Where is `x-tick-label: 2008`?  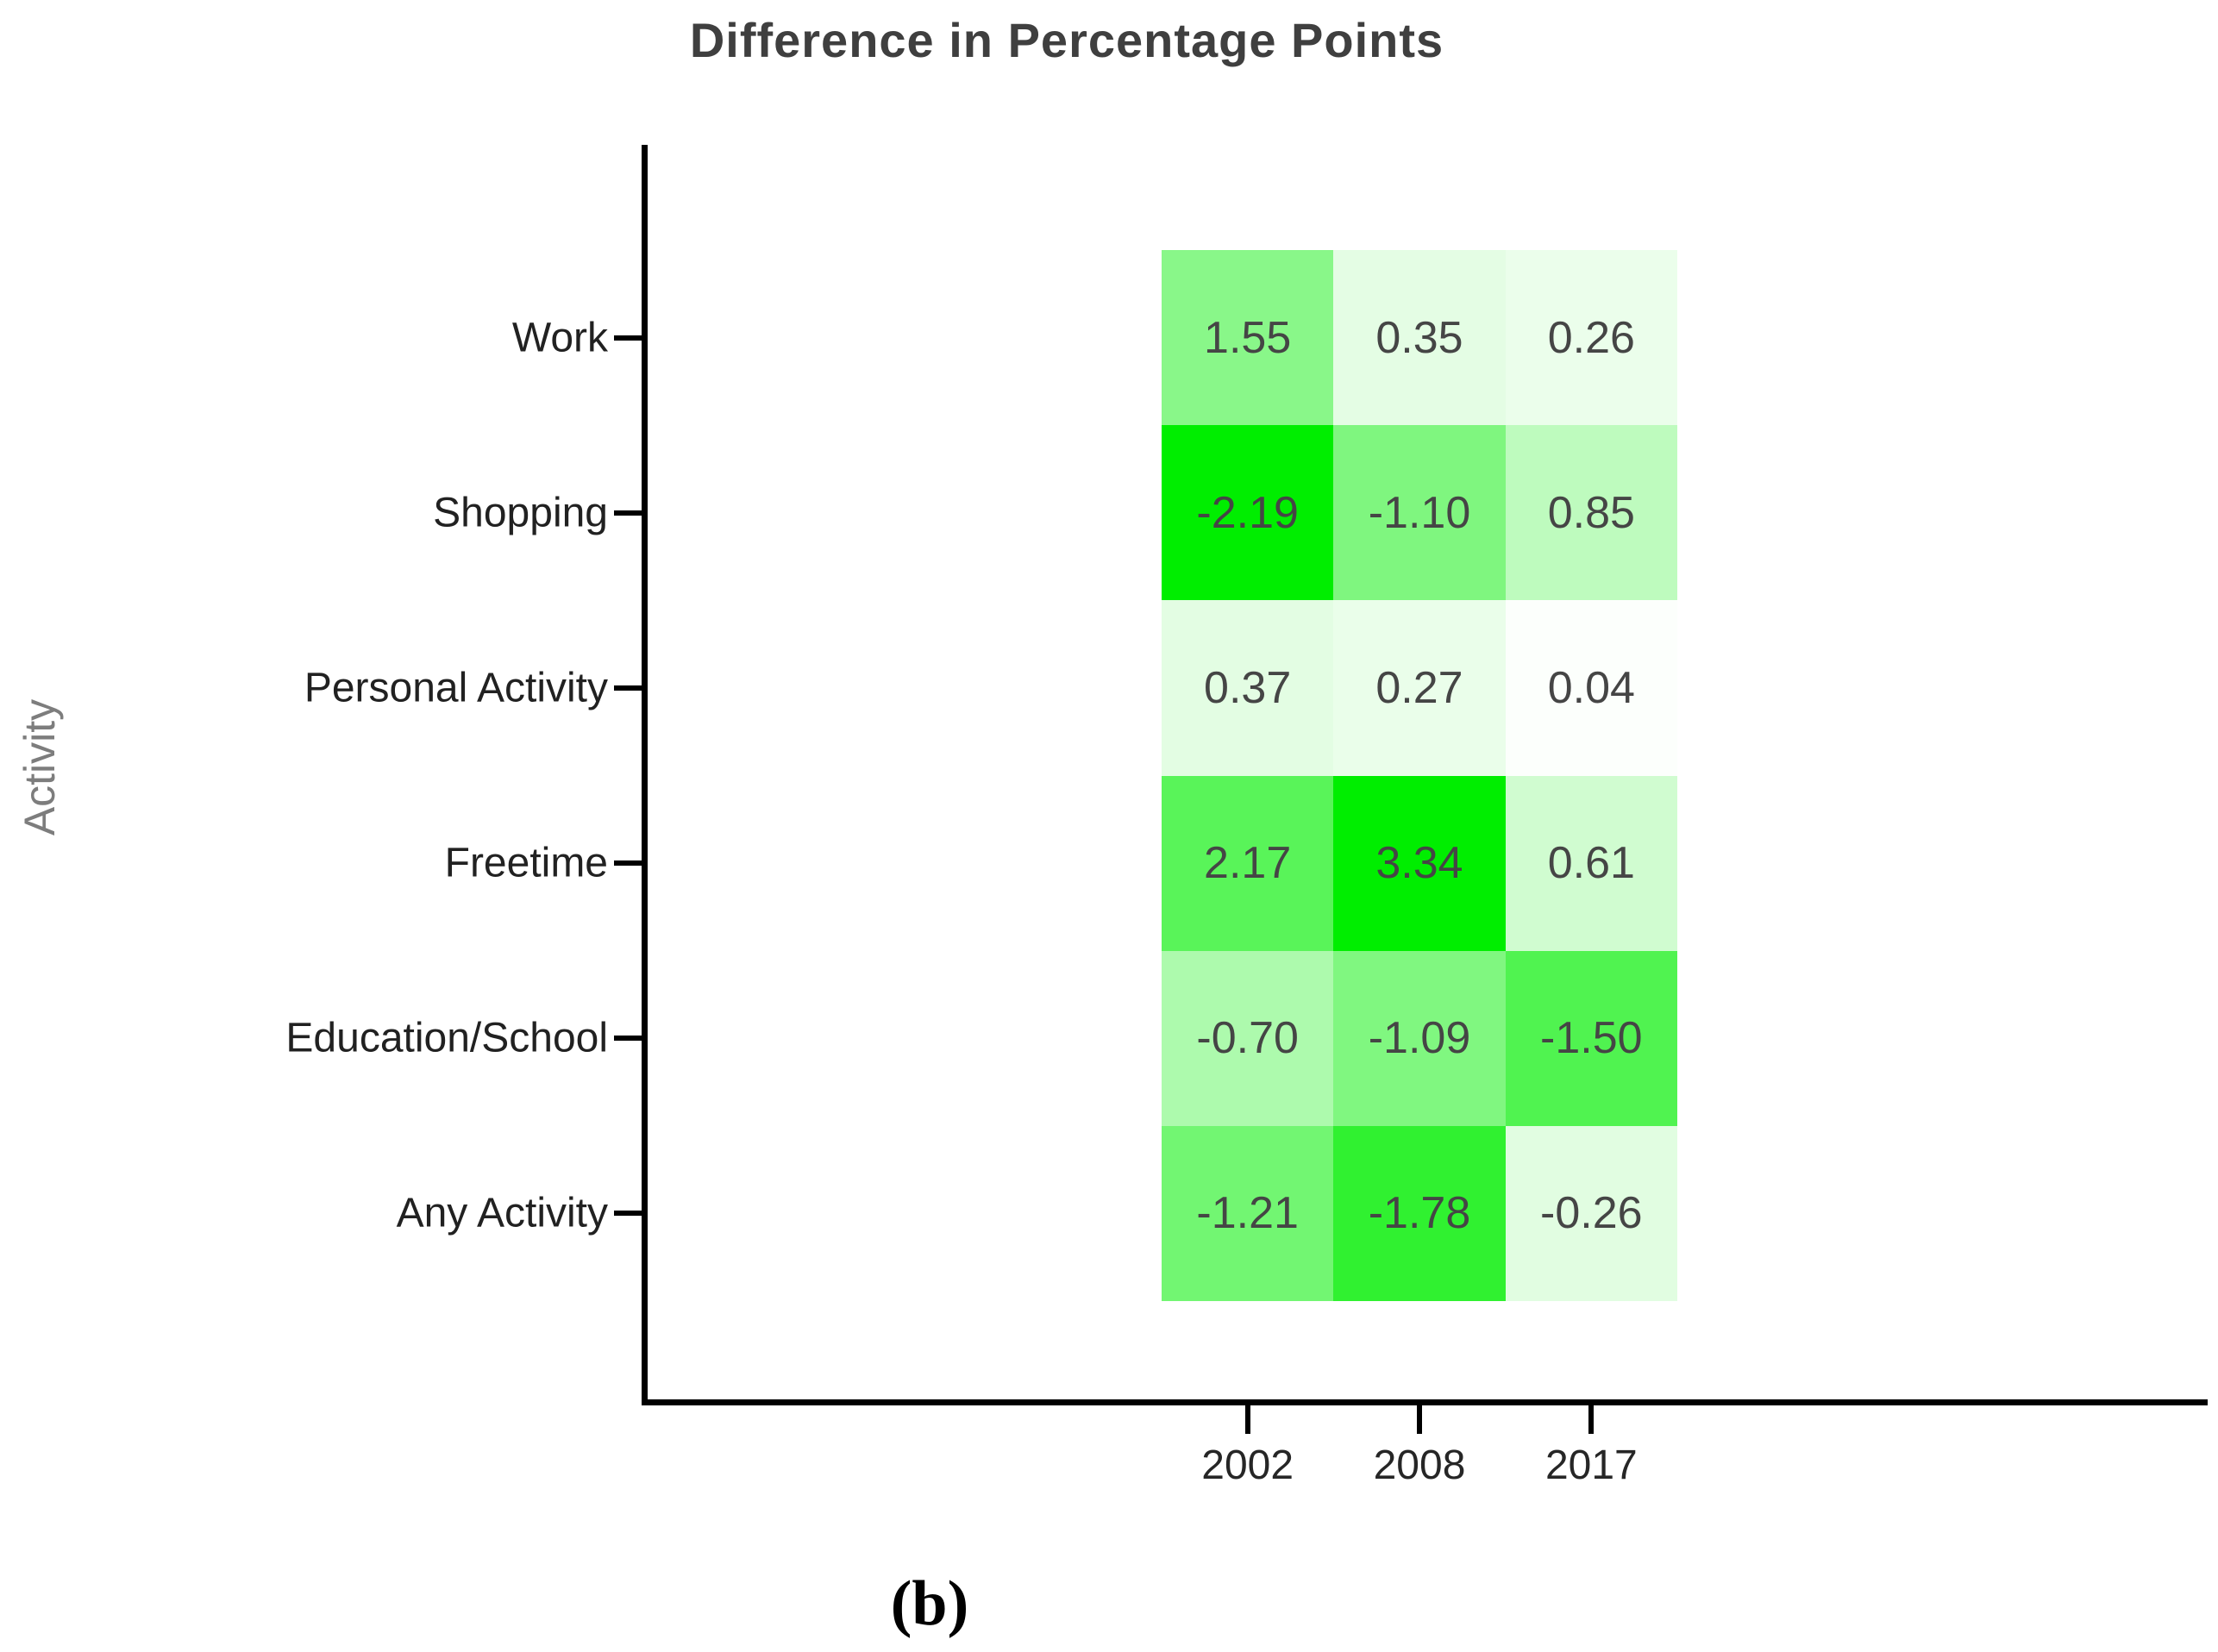 x-tick-label: 2008 is located at coordinates (1419, 1465).